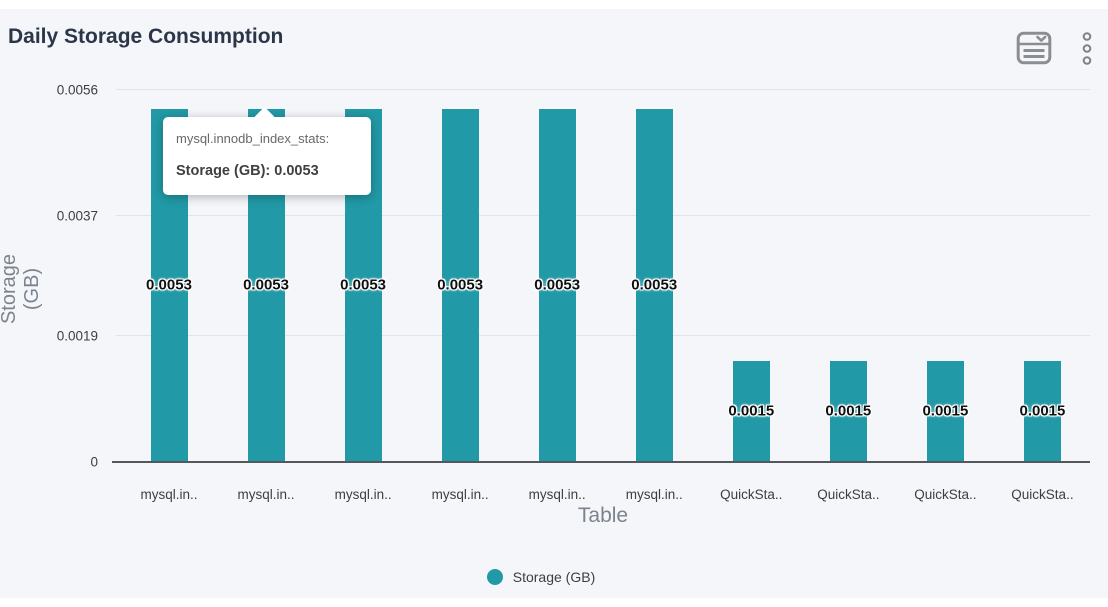  What do you see at coordinates (77, 336) in the screenshot?
I see `y-tick-label: 0.0019` at bounding box center [77, 336].